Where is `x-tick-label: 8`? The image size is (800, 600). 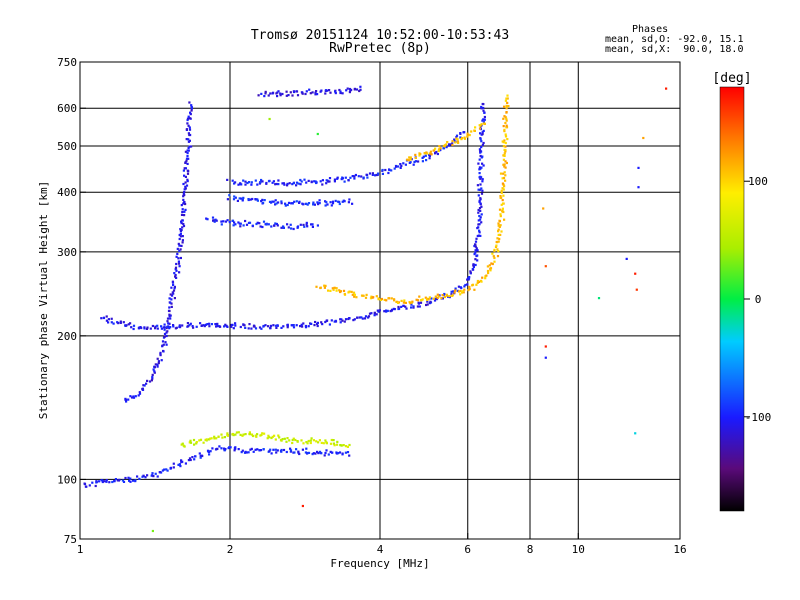 x-tick-label: 8 is located at coordinates (530, 549).